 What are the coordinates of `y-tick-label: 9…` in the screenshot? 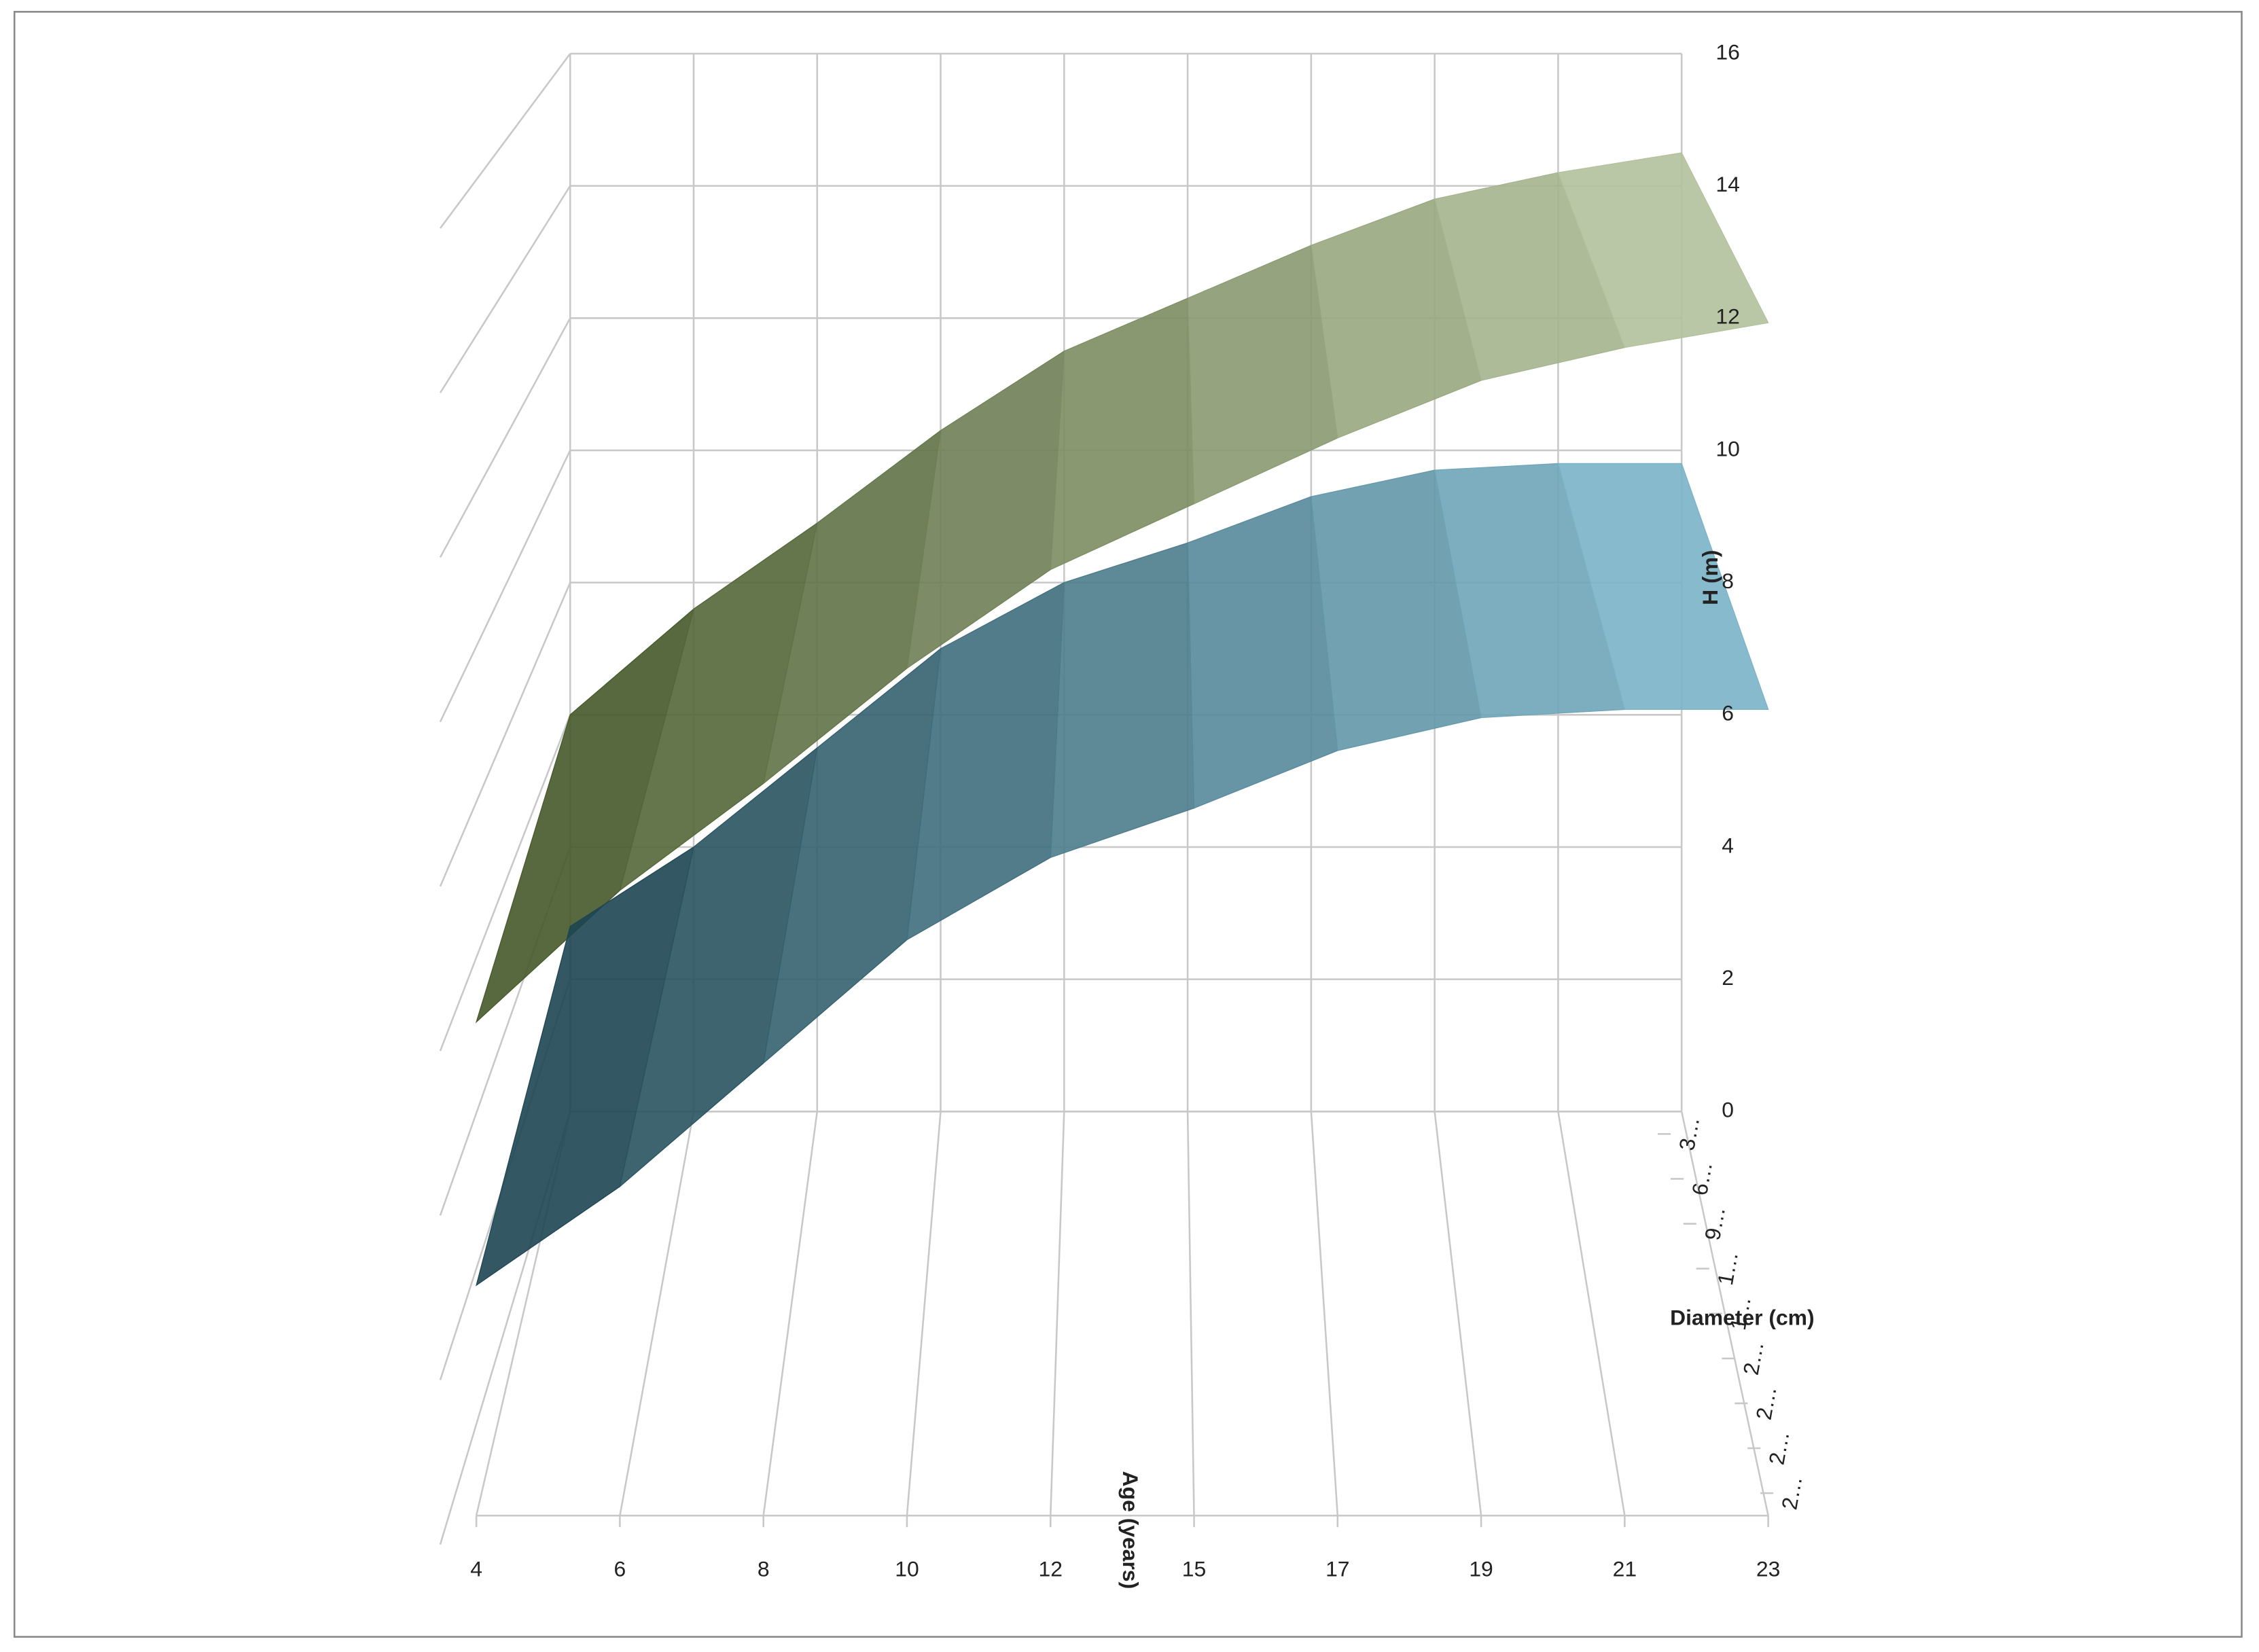 It's located at (1715, 1223).